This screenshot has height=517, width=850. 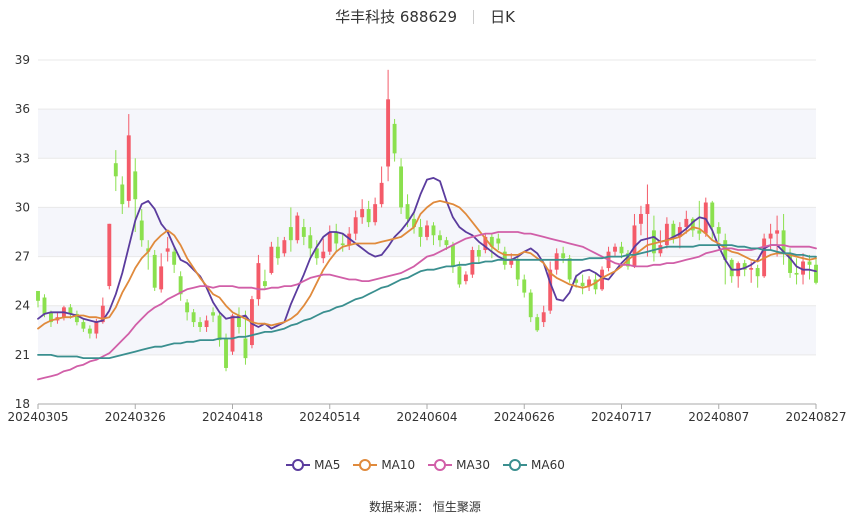 I want to click on legend-item-ma30: MA30, so click(x=458, y=465).